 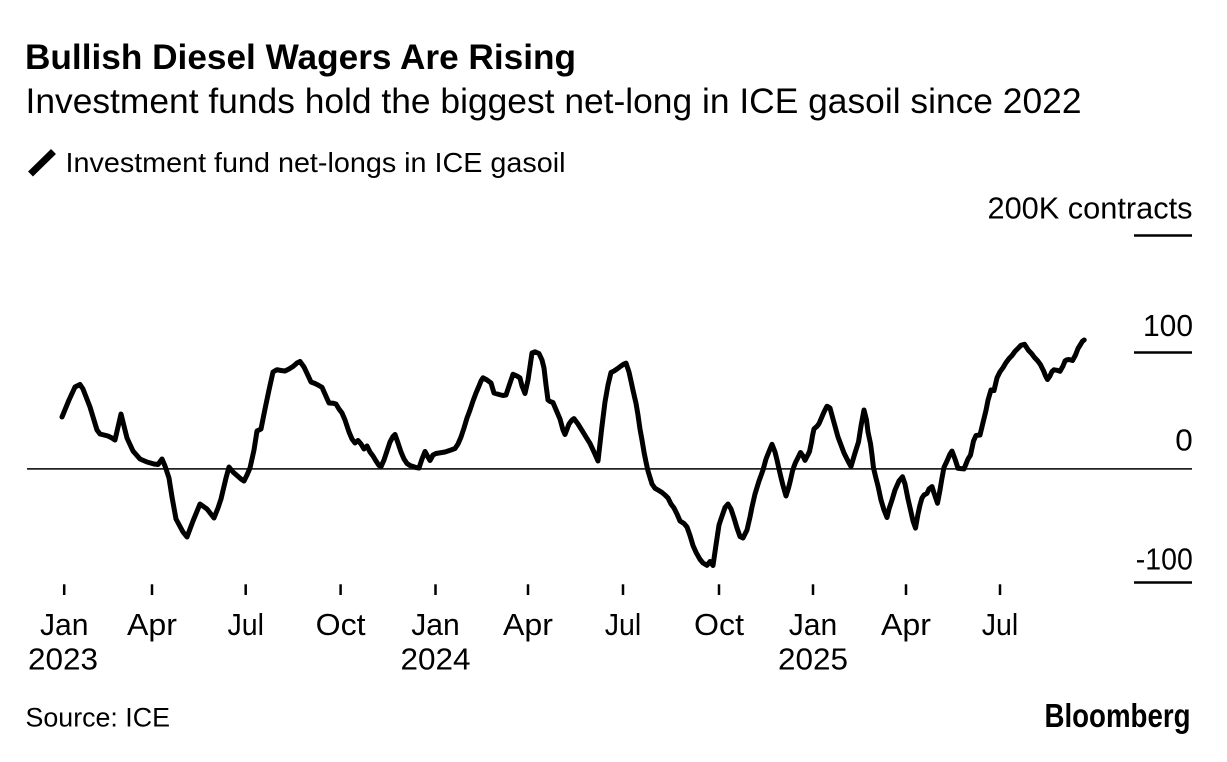 I want to click on svg-text: 200K contracts, so click(x=1090, y=209).